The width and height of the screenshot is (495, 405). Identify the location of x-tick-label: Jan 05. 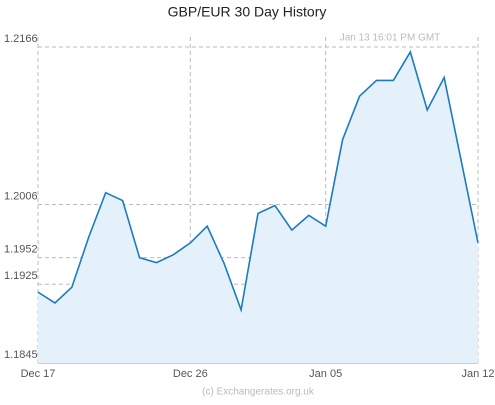
(325, 374).